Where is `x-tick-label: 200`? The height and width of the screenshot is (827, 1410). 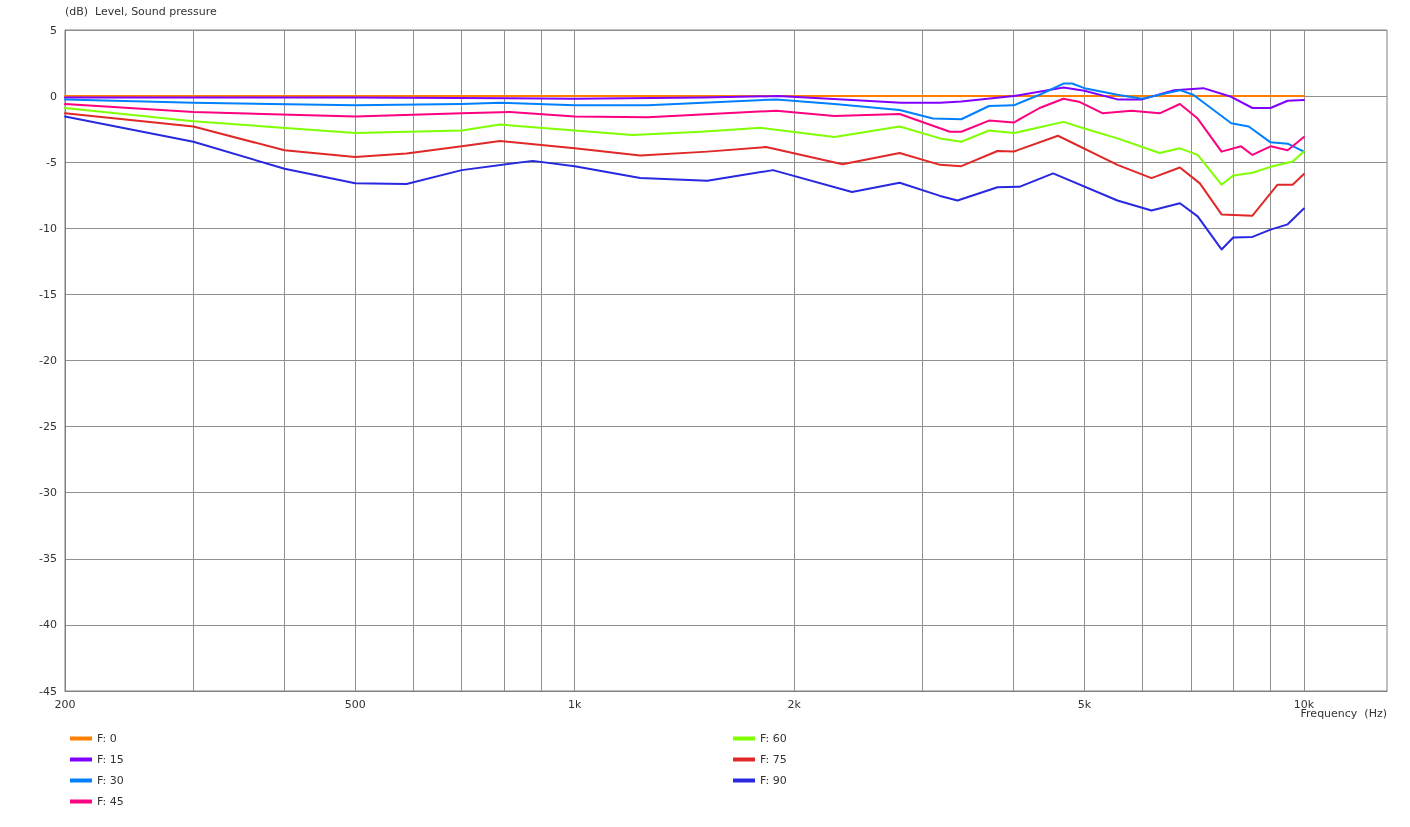 x-tick-label: 200 is located at coordinates (65, 704).